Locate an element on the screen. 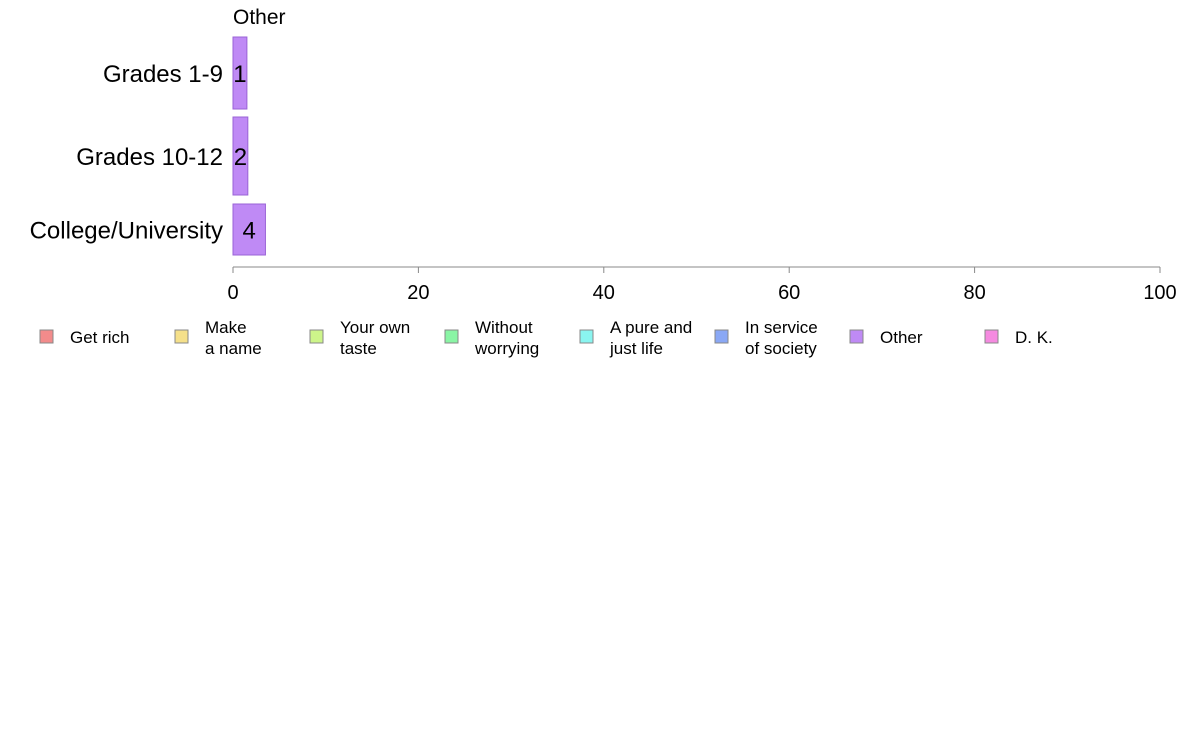 This screenshot has height=736, width=1188. legend-label: In service of society is located at coordinates (781, 338).